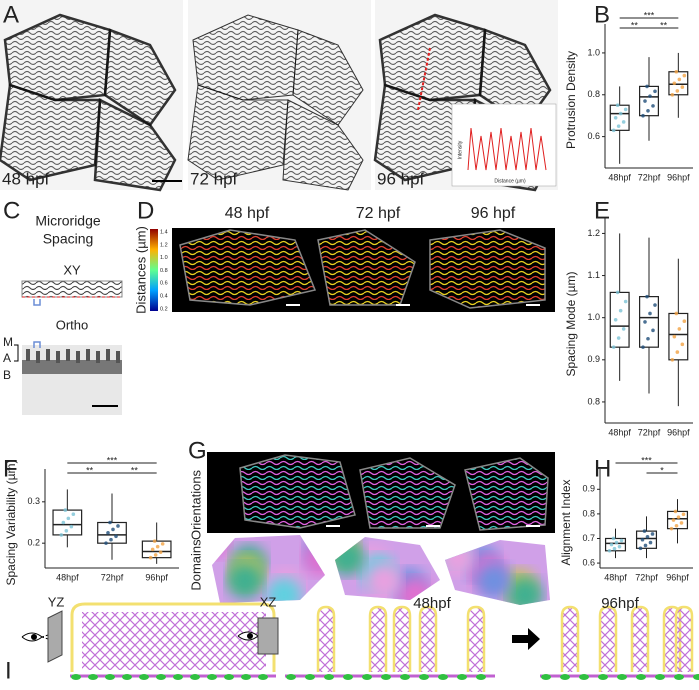 Image resolution: width=699 pixels, height=690 pixels. What do you see at coordinates (197, 450) in the screenshot?
I see `panel-letter: G` at bounding box center [197, 450].